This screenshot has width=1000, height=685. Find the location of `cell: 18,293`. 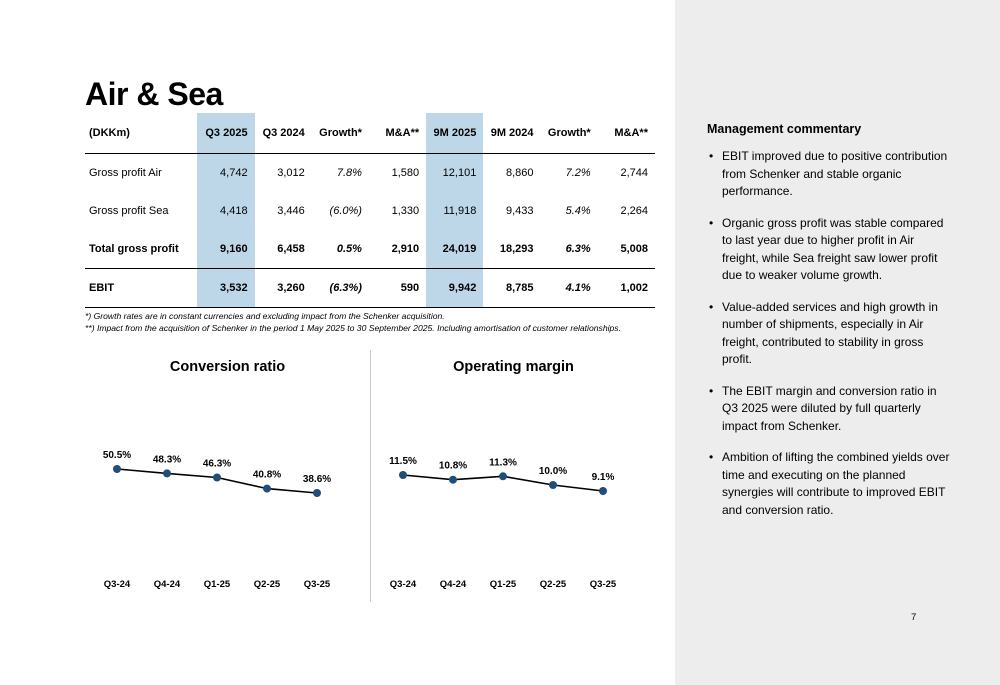

cell: 18,293 is located at coordinates (512, 249).